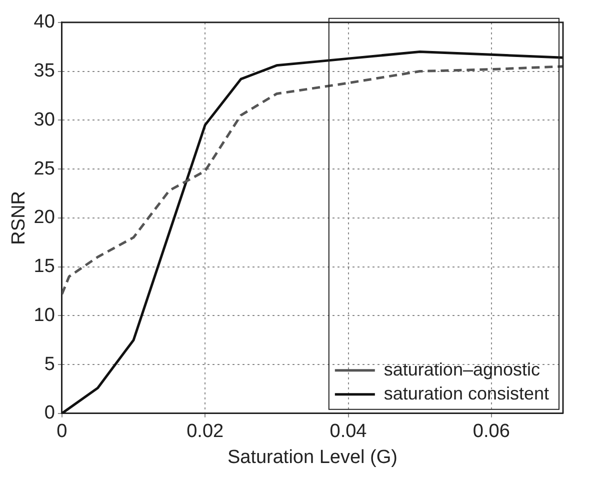  Describe the element at coordinates (19, 217) in the screenshot. I see `y-axis-title: RSNR` at that location.